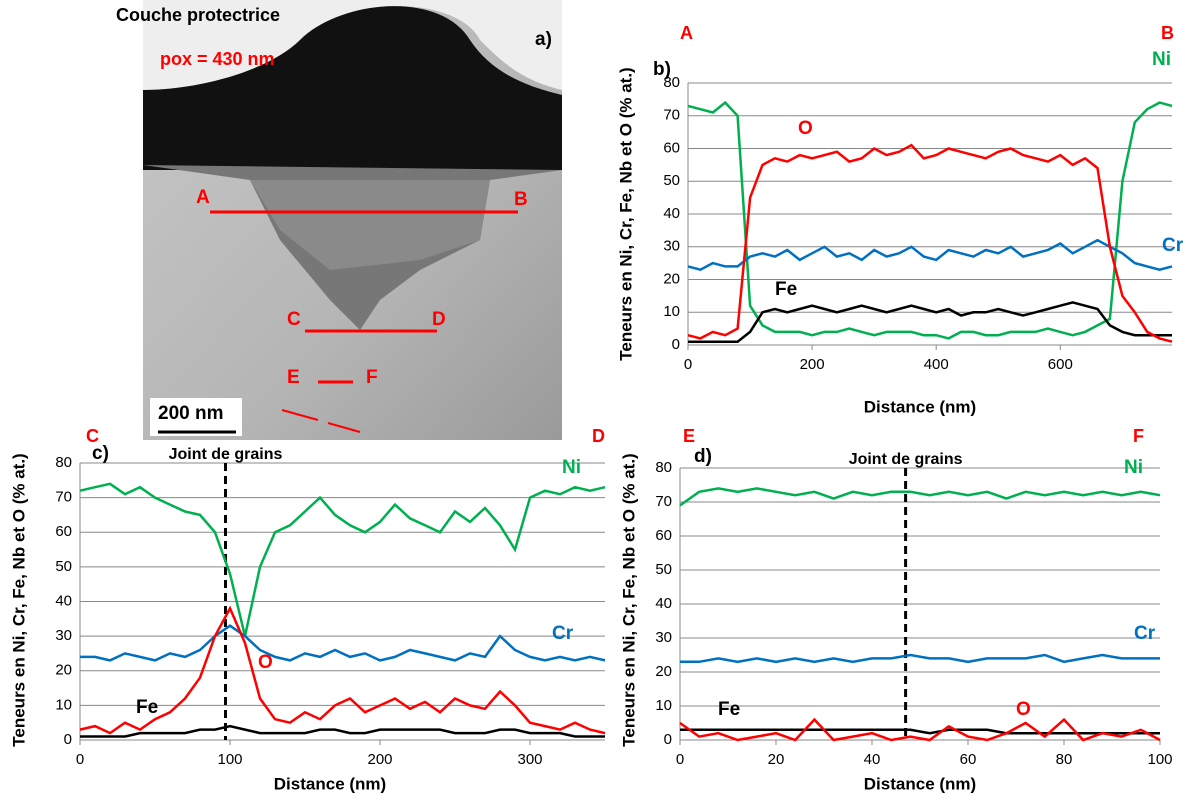 Image resolution: width=1186 pixels, height=800 pixels. I want to click on corner-label: A, so click(686, 33).